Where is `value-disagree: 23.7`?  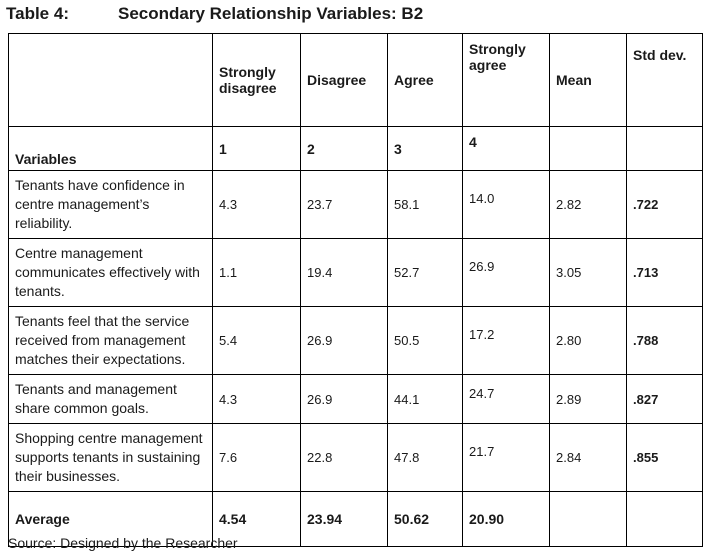 value-disagree: 23.7 is located at coordinates (344, 204).